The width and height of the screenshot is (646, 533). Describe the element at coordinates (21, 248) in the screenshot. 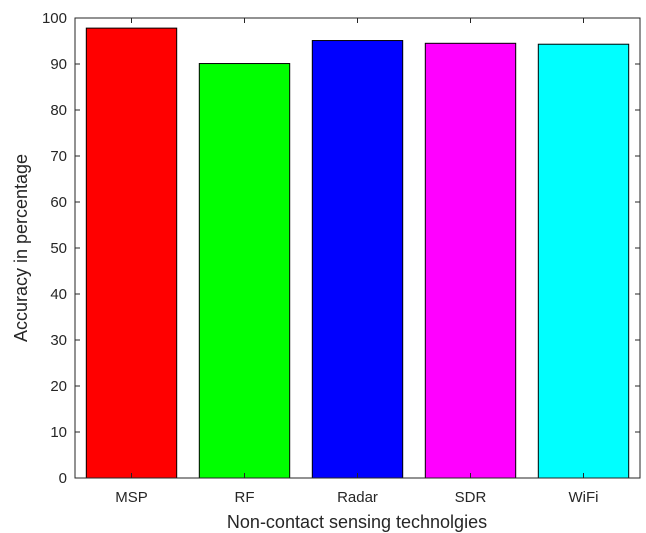

I see `y-axis-label: Accuracy in percentage` at that location.